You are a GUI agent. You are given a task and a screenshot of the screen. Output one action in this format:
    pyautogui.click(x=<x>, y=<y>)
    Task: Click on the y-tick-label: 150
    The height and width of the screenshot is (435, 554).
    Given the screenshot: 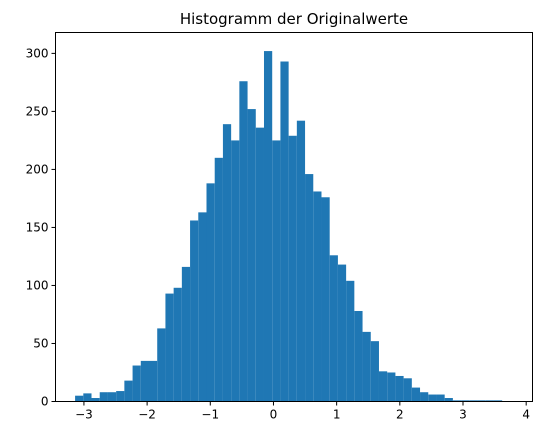 What is the action you would take?
    pyautogui.click(x=37, y=227)
    